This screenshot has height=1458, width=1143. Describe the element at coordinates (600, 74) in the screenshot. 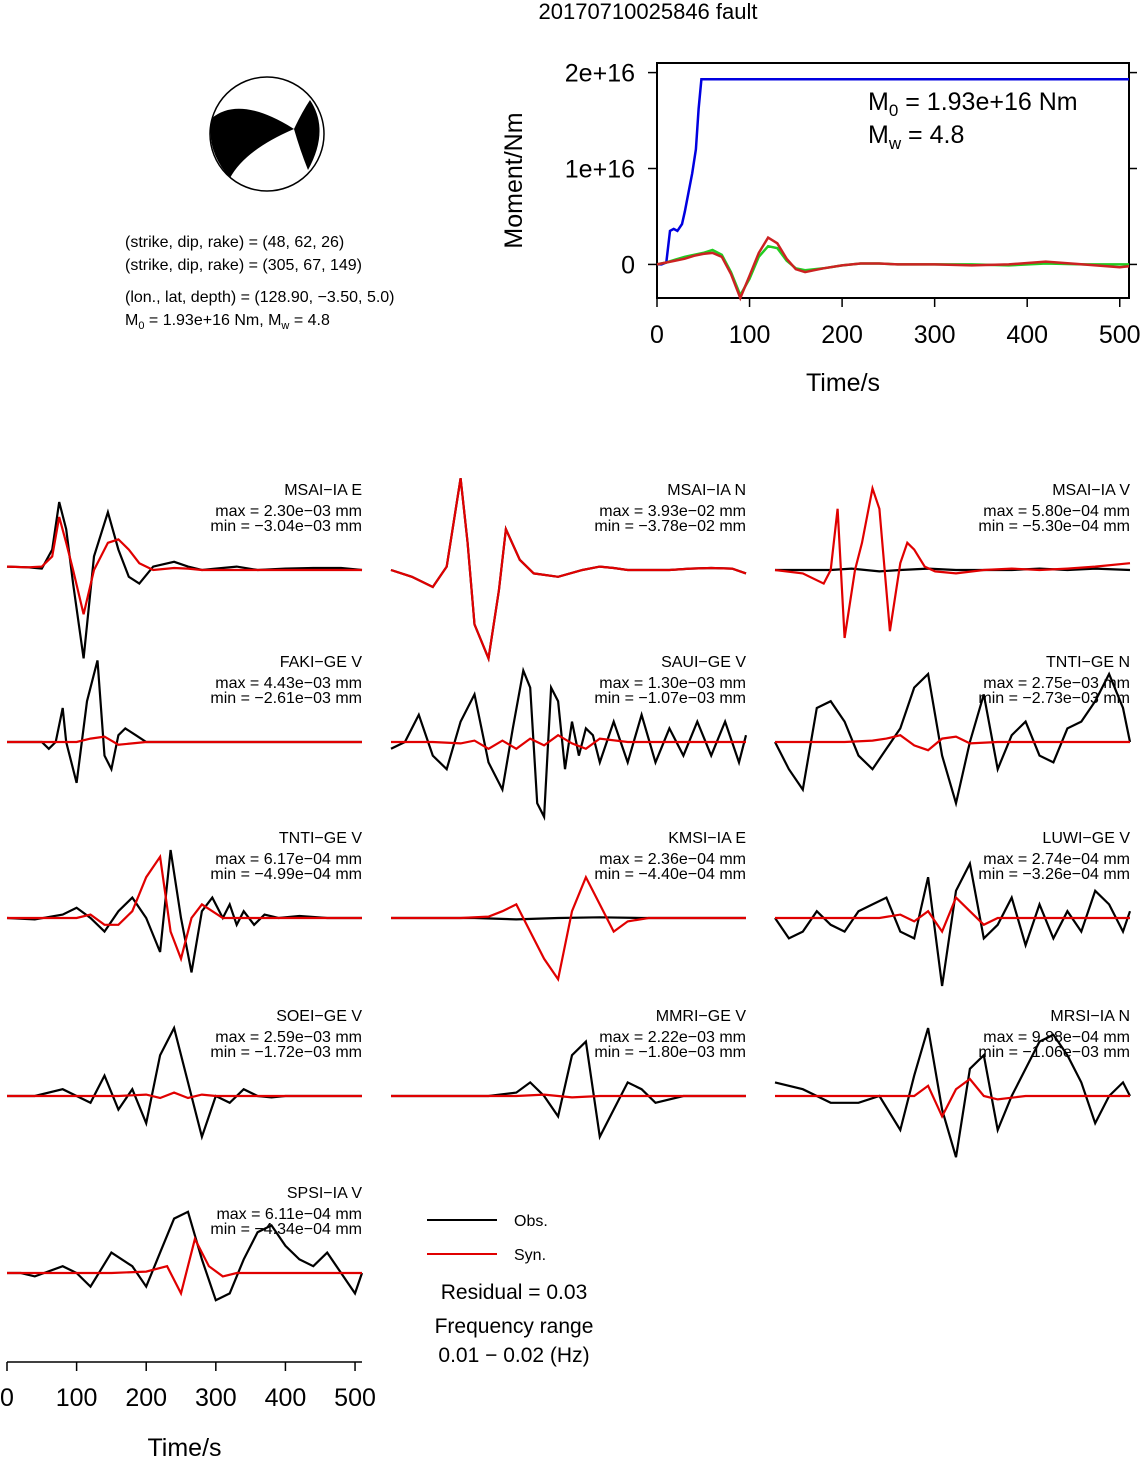

I see `stf-ytick-label: 2e+16` at that location.